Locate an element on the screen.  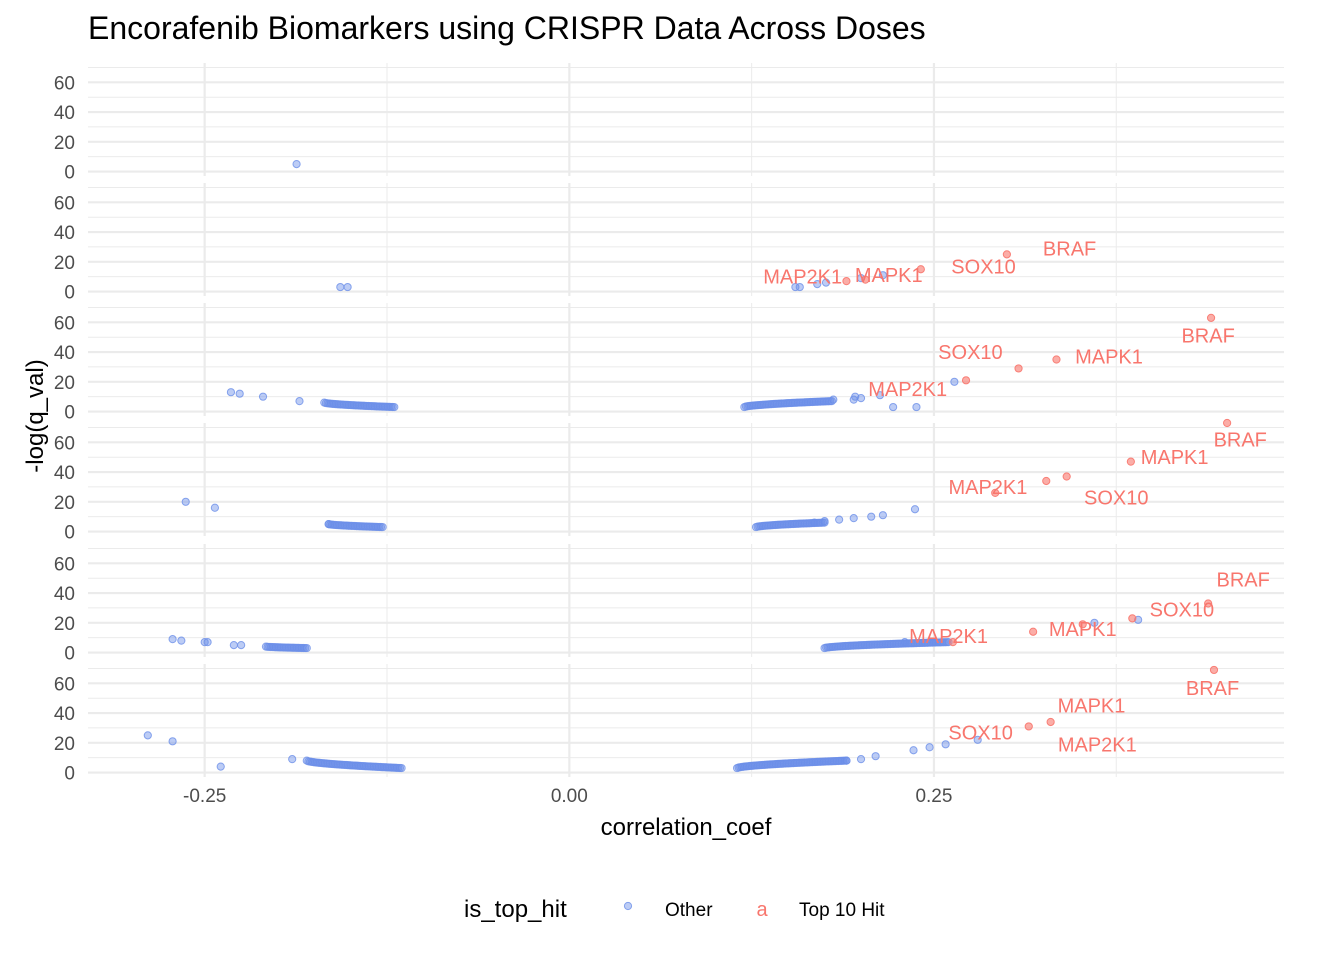
legend: is_top_hit Other a Top 10 Hit is located at coordinates (674, 909).